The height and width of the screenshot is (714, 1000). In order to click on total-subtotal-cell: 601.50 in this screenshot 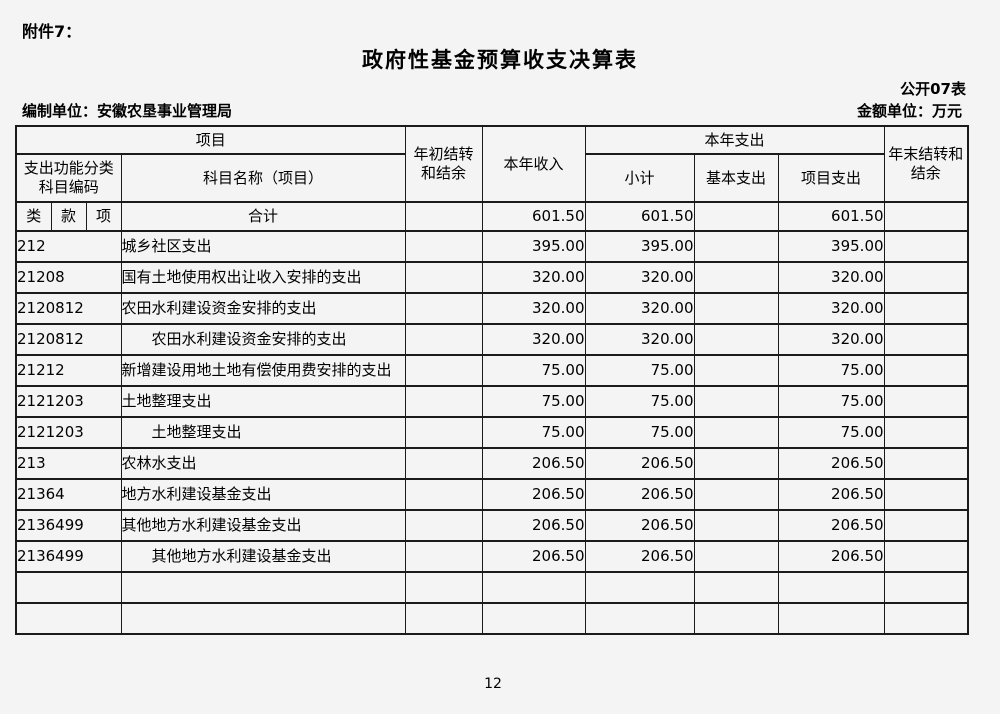, I will do `click(639, 216)`.